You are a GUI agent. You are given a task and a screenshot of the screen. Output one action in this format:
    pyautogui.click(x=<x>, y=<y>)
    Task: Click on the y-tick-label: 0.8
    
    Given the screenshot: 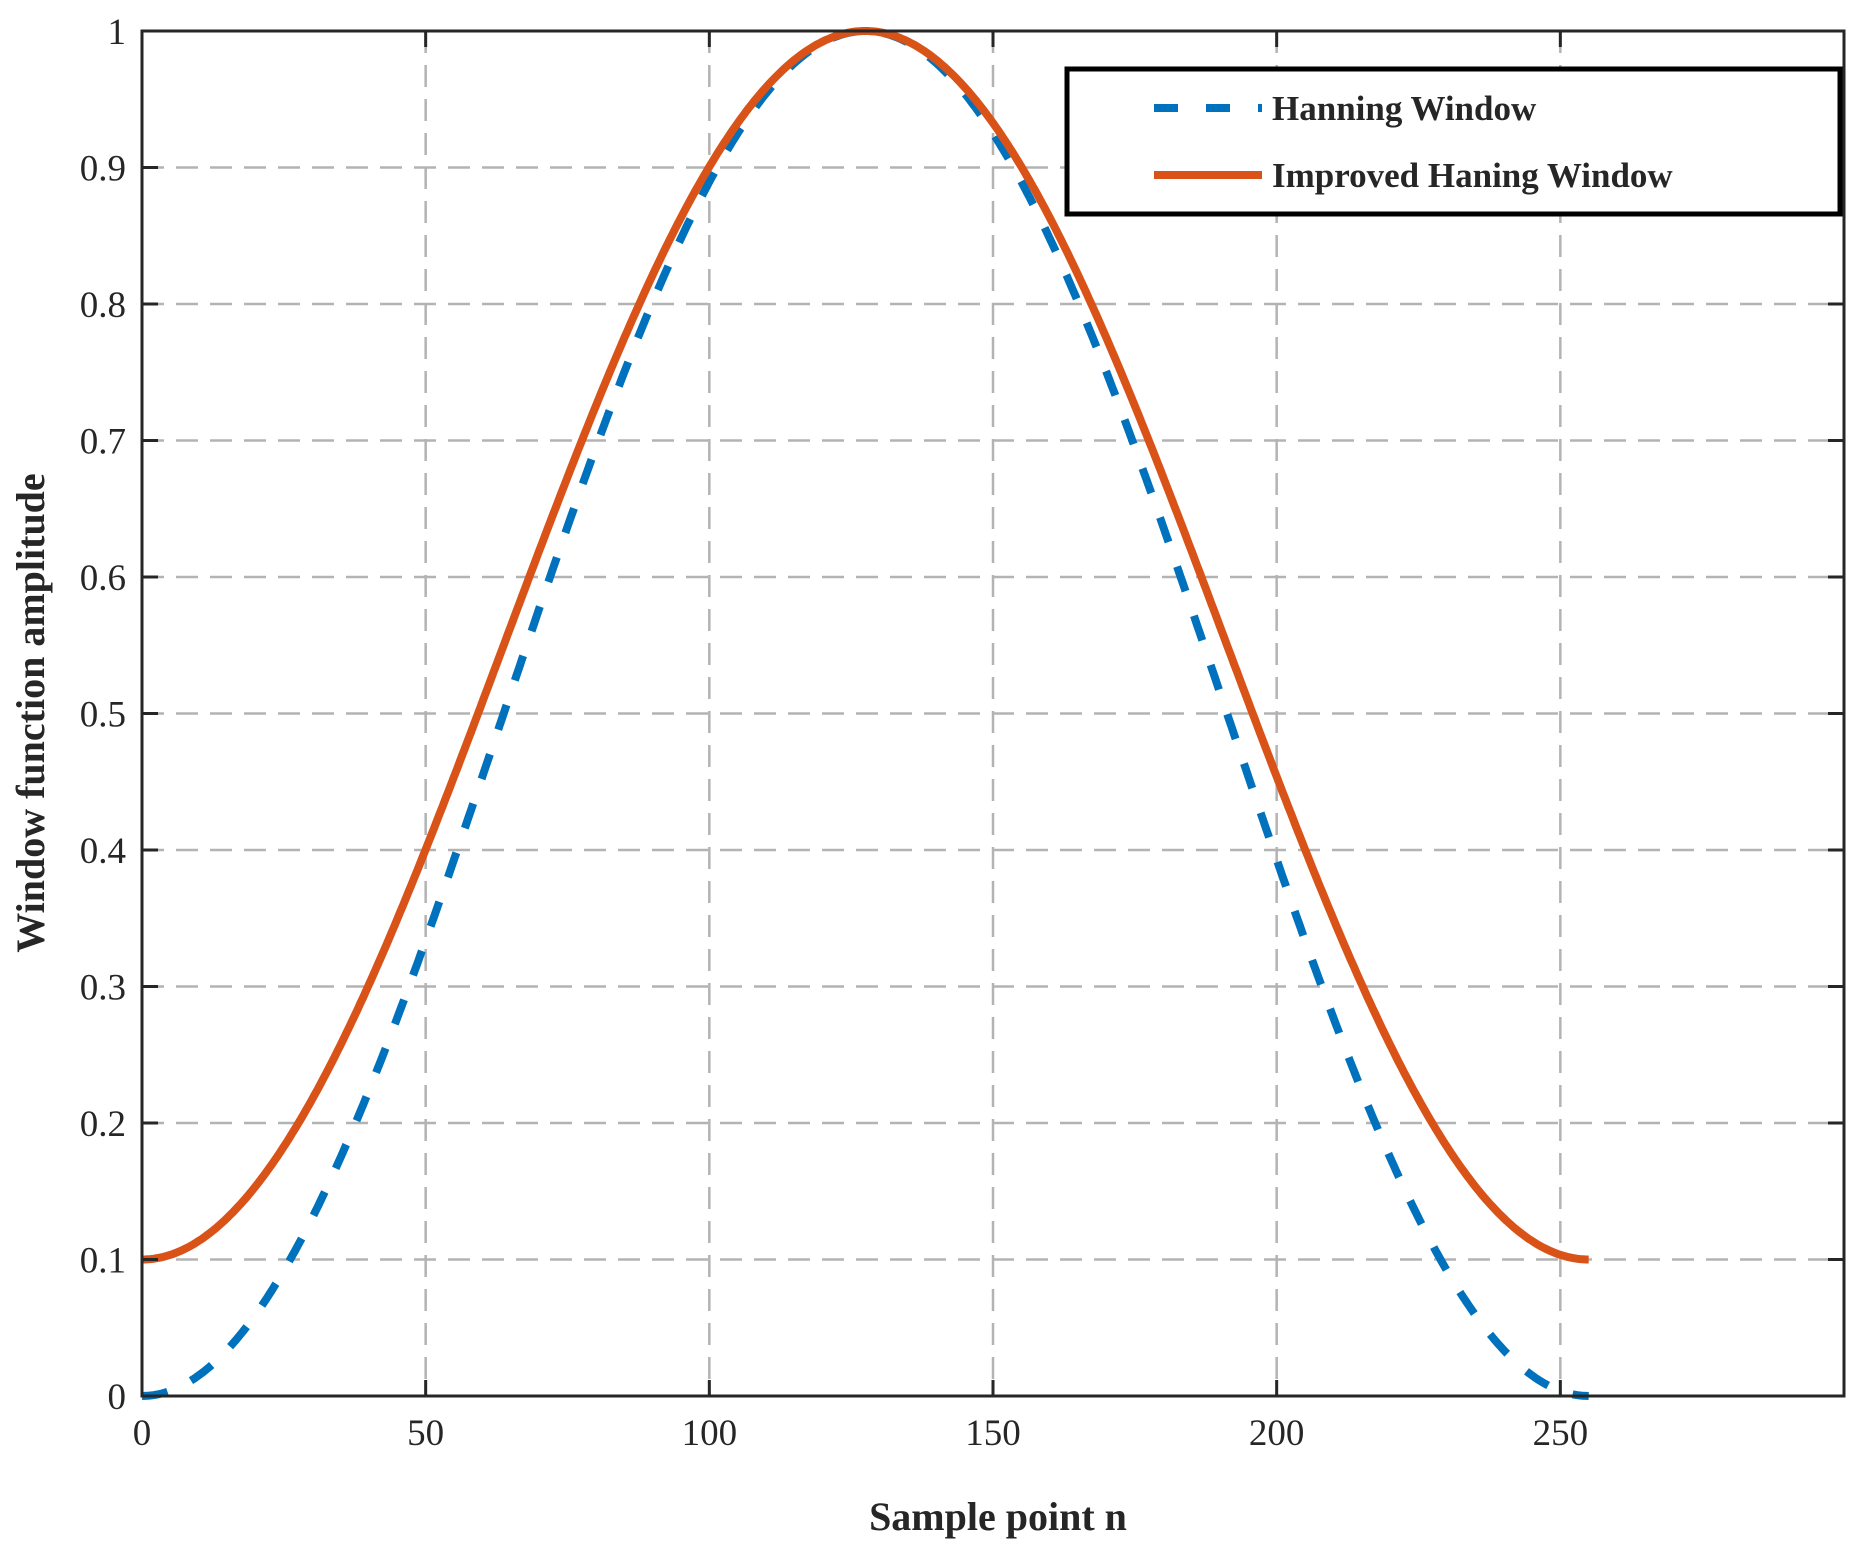 What is the action you would take?
    pyautogui.click(x=103, y=305)
    